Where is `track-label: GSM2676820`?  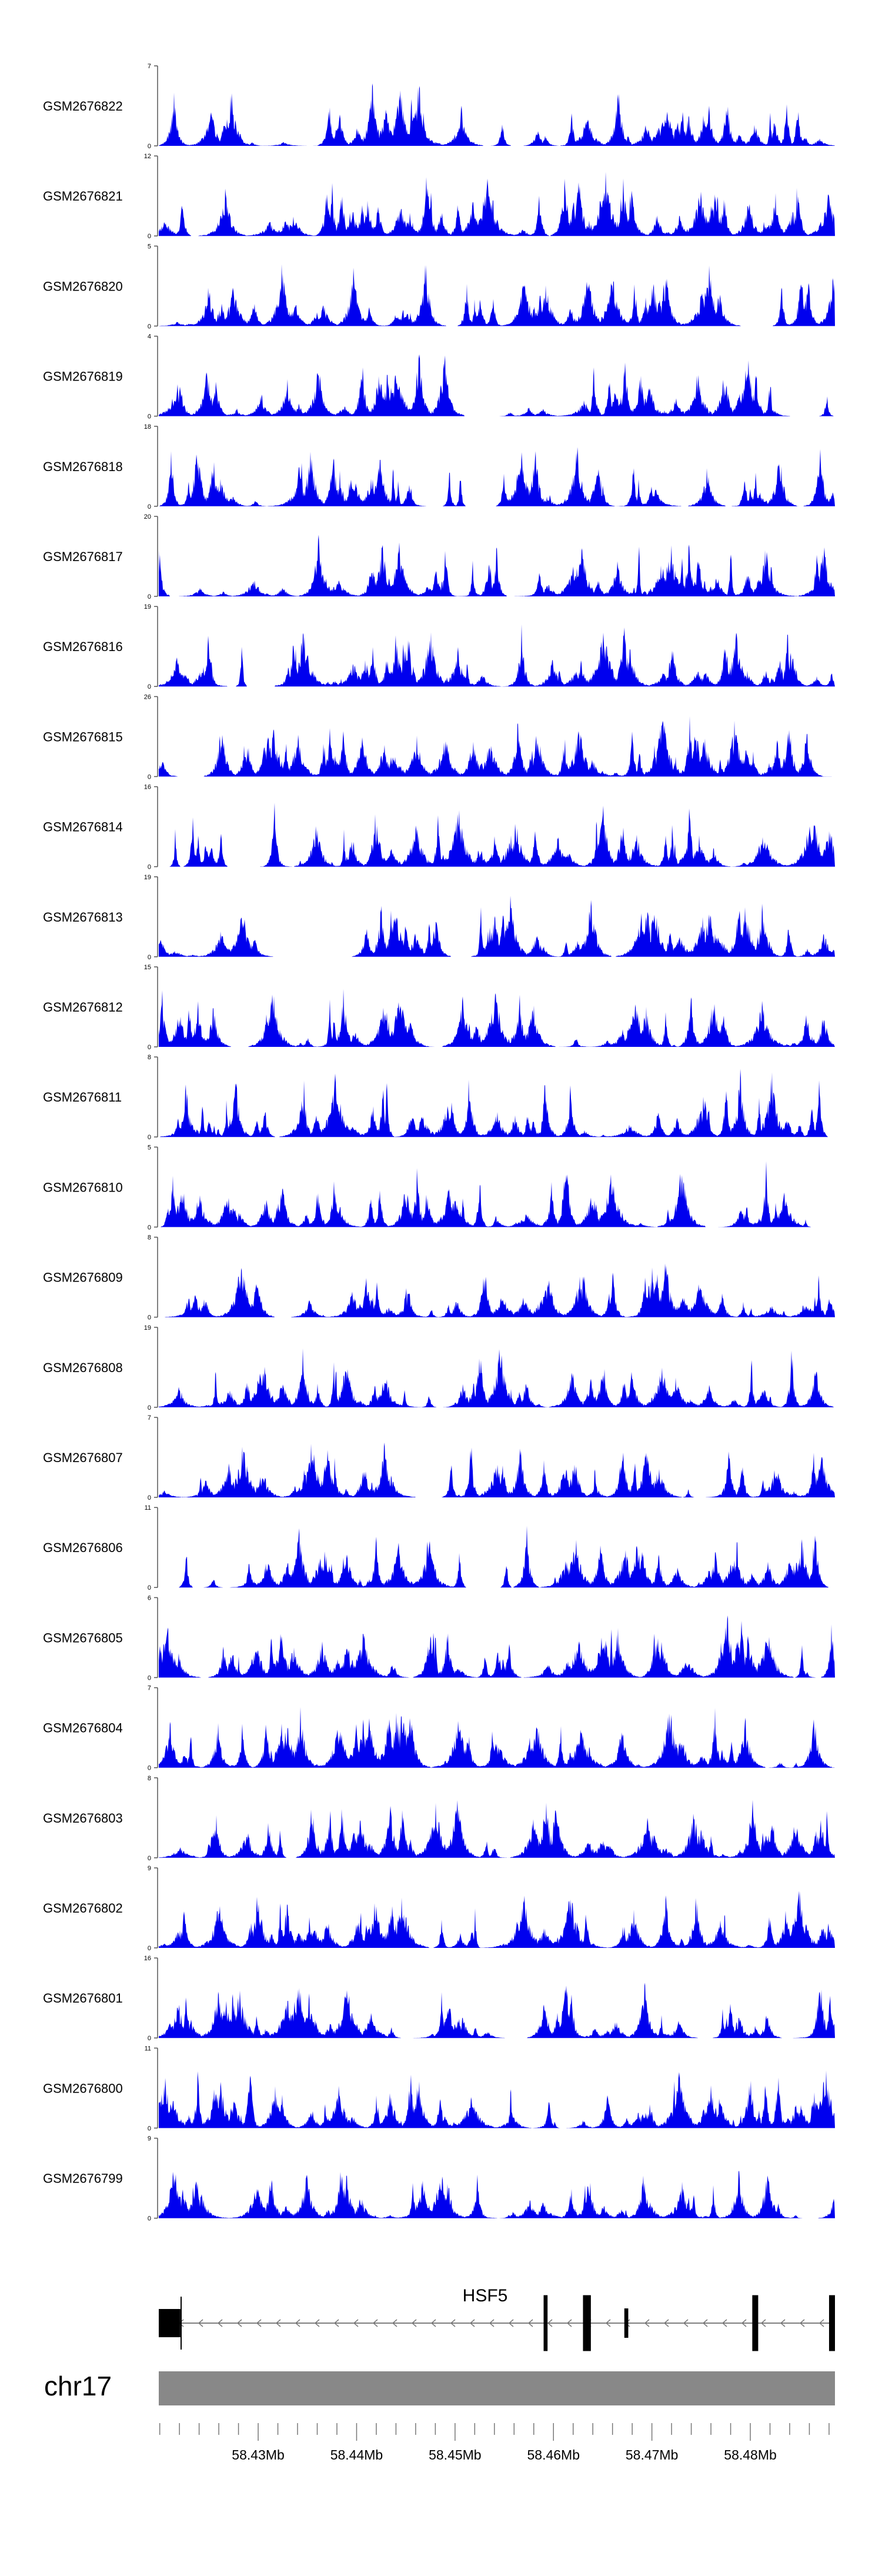 track-label: GSM2676820 is located at coordinates (83, 286).